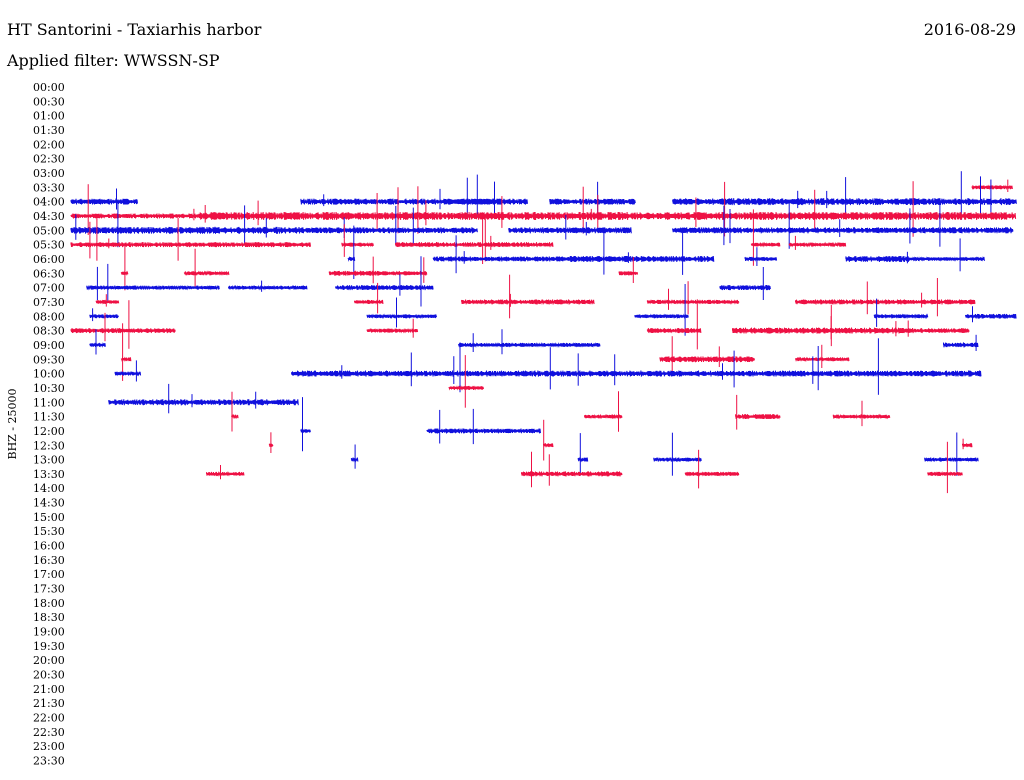  Describe the element at coordinates (49, 531) in the screenshot. I see `row-time-label: 15:30` at that location.